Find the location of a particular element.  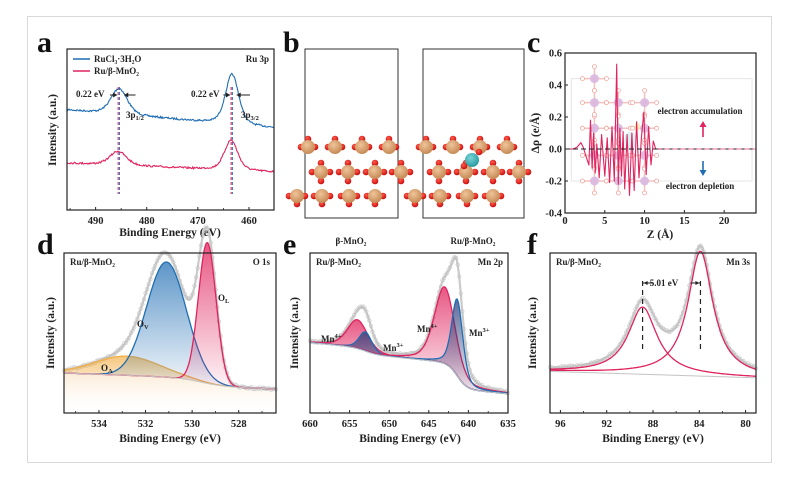

shift-label-left: 0.22 eV is located at coordinates (90, 94).